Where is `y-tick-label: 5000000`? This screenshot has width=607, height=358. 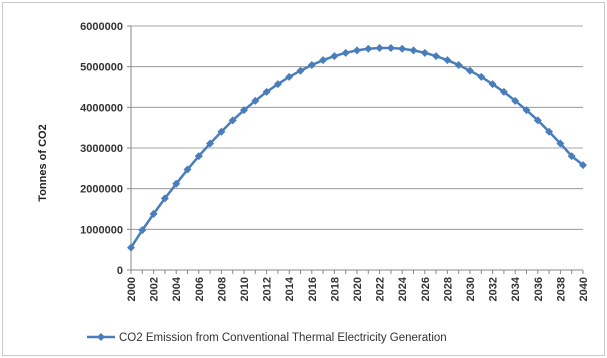
y-tick-label: 5000000 is located at coordinates (101, 68).